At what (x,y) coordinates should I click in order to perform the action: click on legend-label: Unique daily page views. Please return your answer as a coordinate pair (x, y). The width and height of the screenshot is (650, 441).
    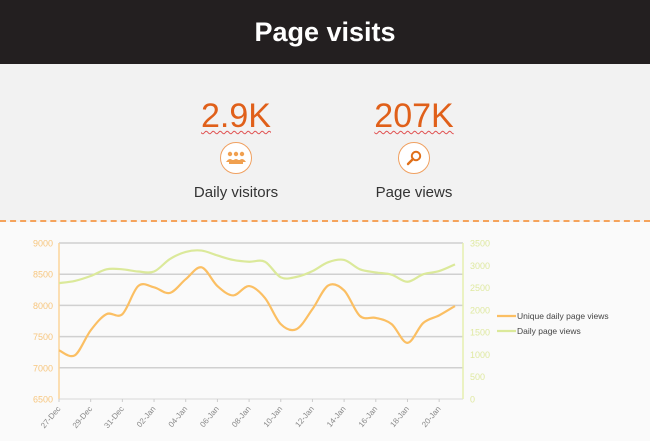
    Looking at the image, I should click on (563, 316).